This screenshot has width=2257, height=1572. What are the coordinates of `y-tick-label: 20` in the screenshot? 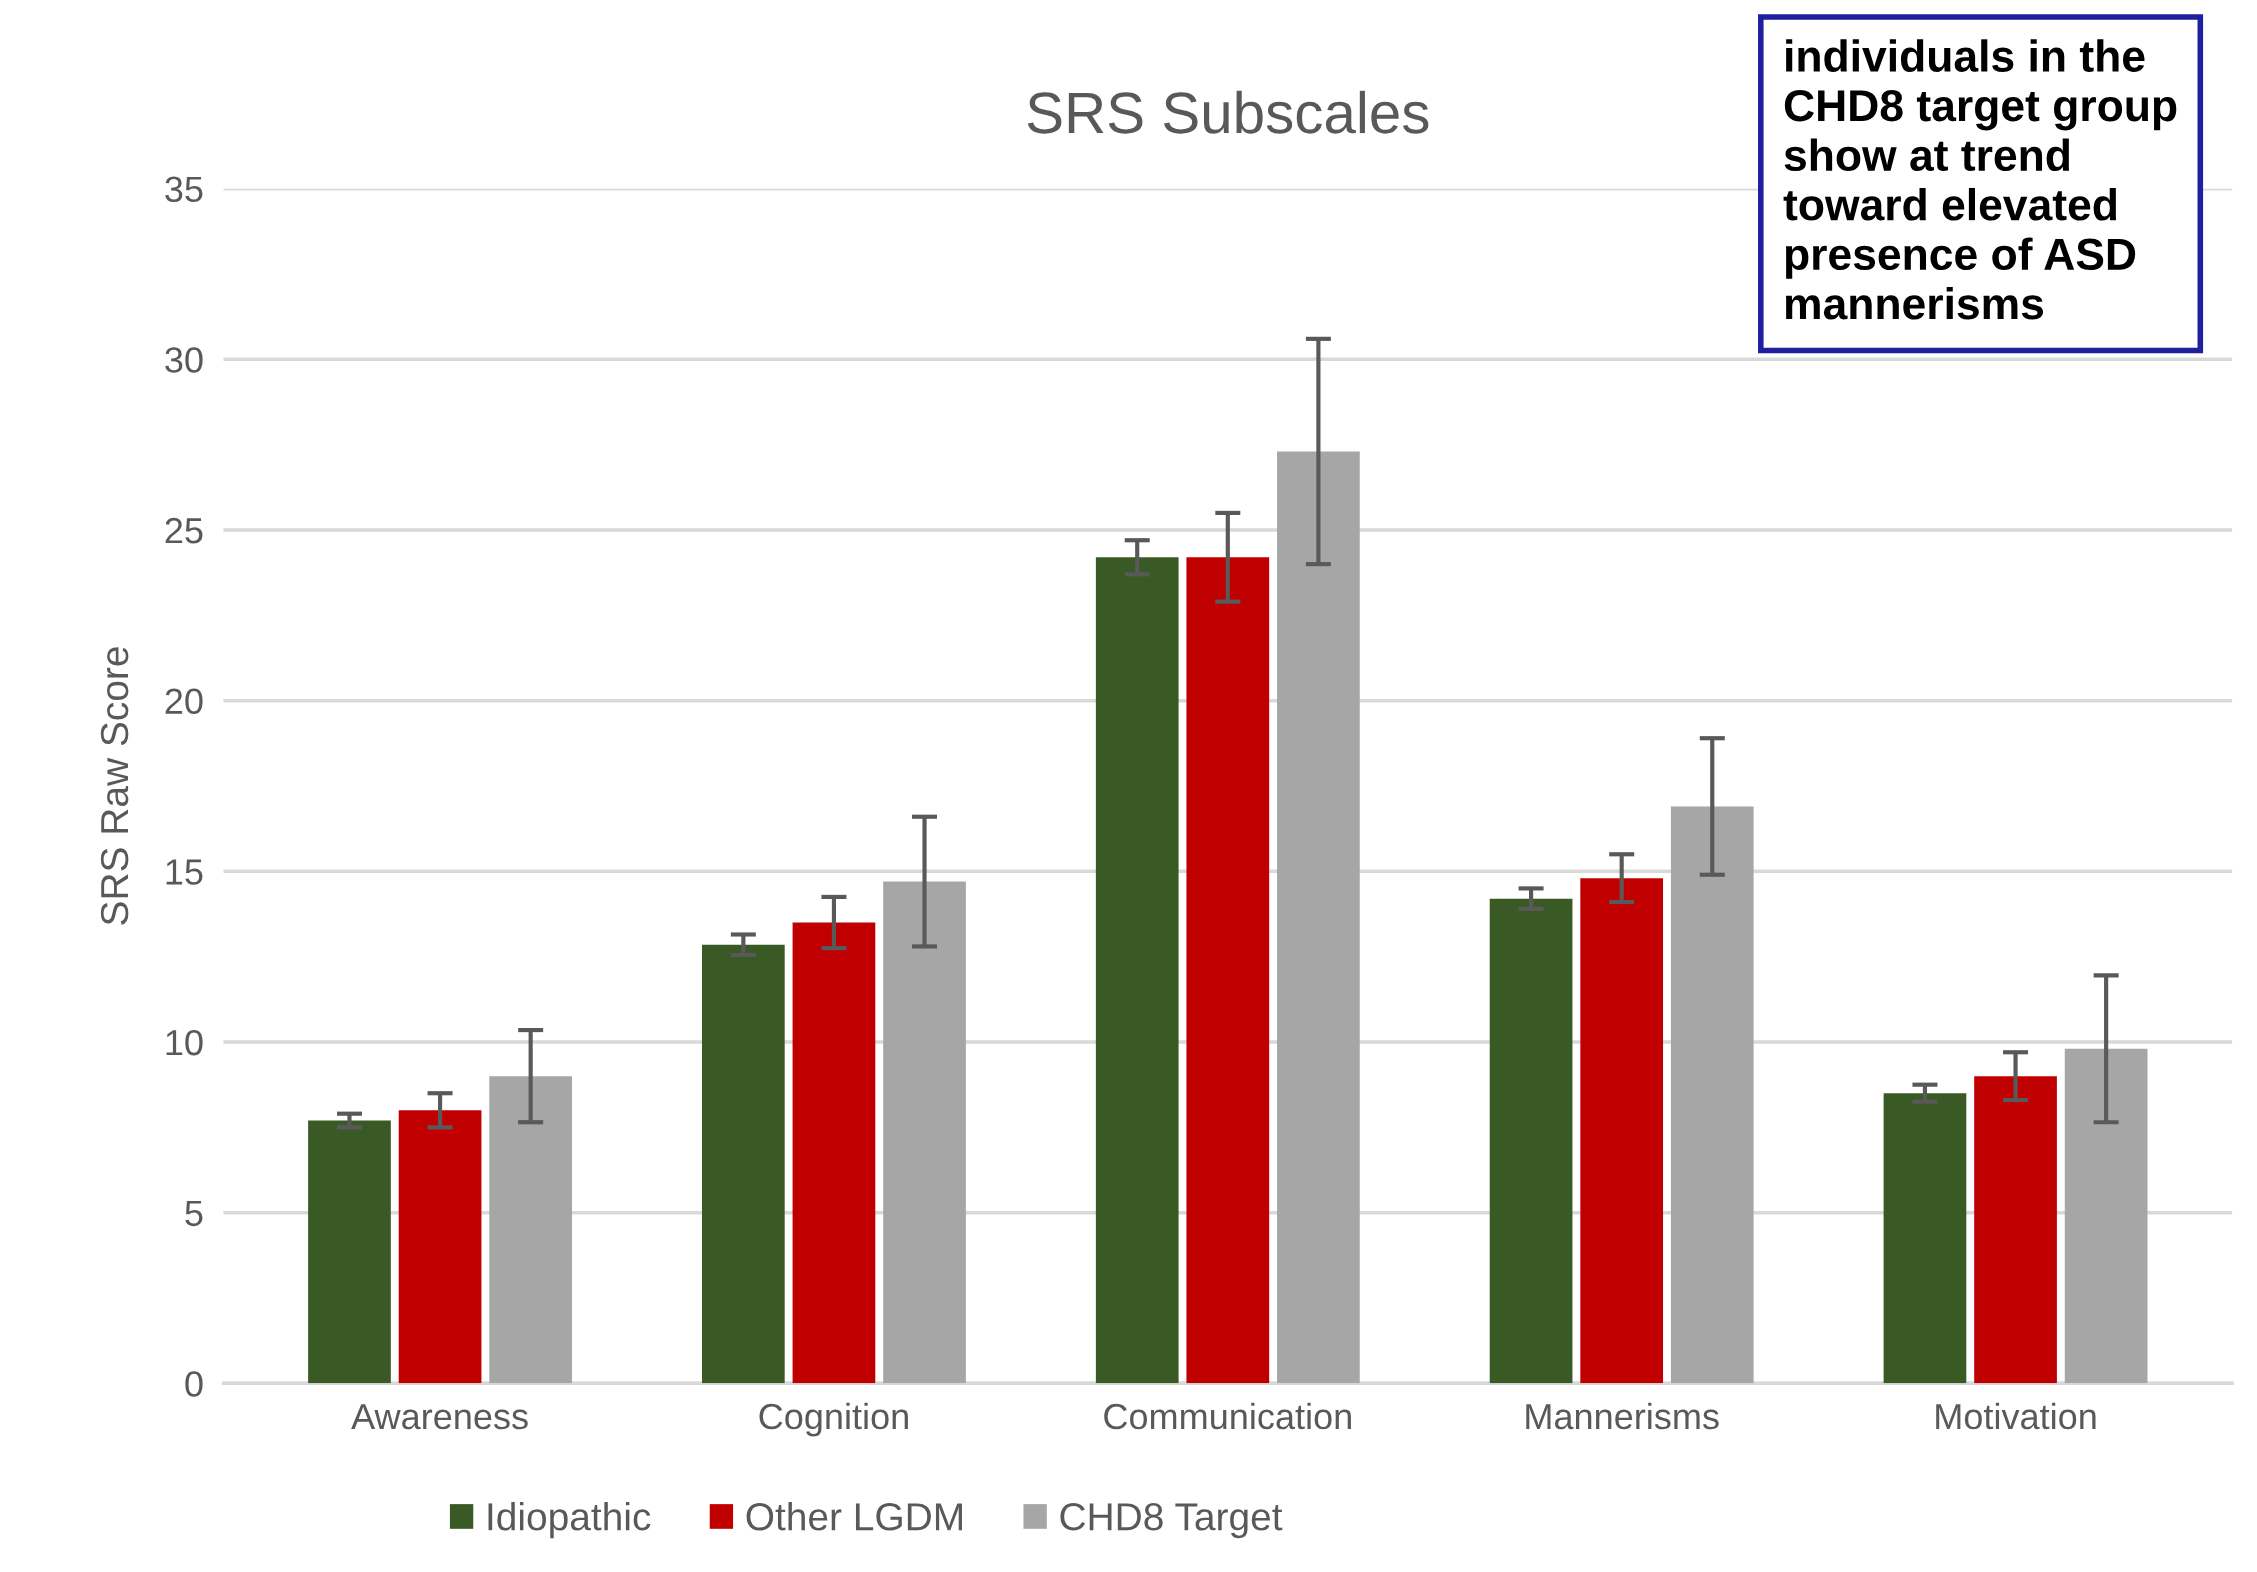 It's located at (184, 701).